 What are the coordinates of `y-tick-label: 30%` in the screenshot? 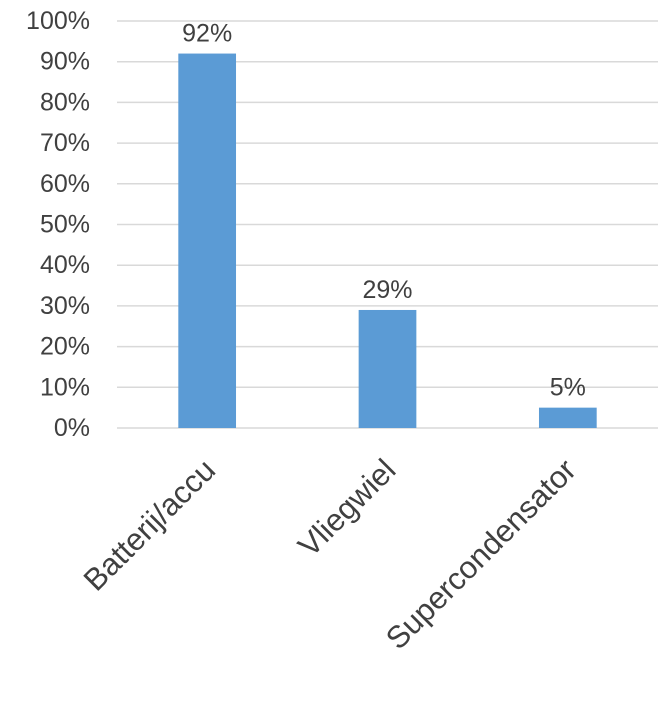 It's located at (65, 306).